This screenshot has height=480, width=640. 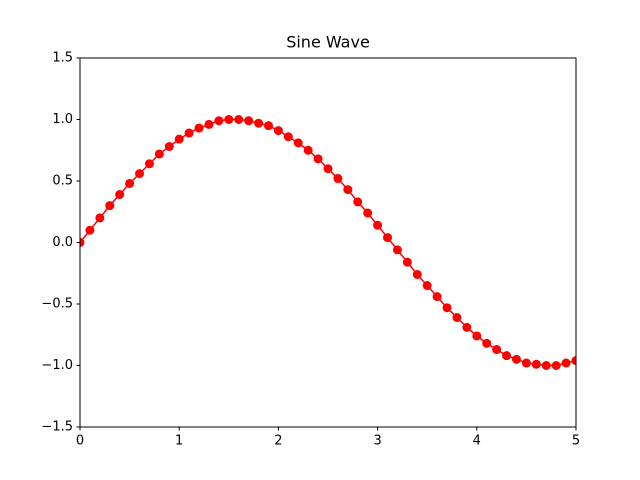 What do you see at coordinates (57, 427) in the screenshot?
I see `y-tick-label: −1.5` at bounding box center [57, 427].